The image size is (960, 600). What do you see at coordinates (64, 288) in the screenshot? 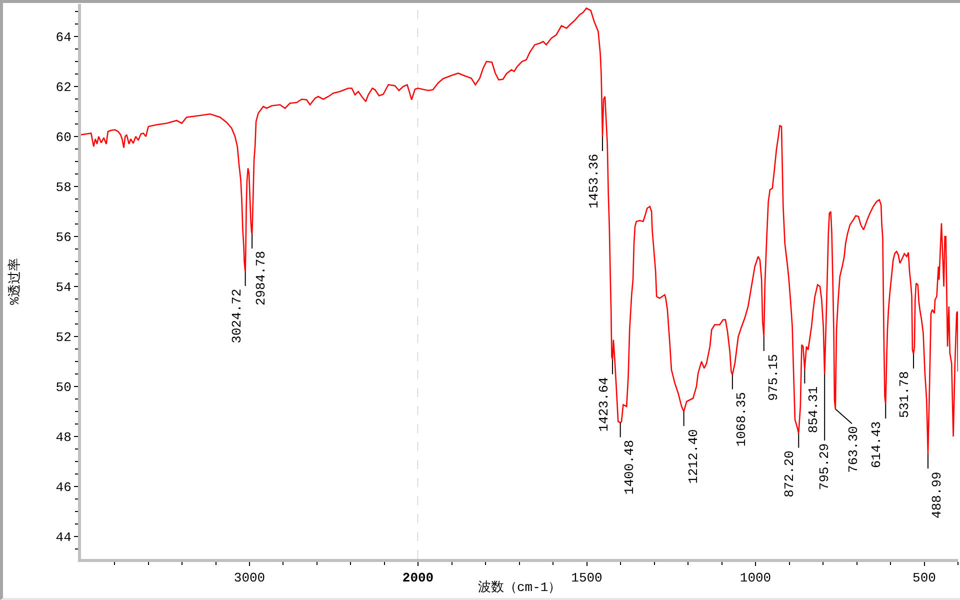
I see `y-tick-label: 54` at bounding box center [64, 288].